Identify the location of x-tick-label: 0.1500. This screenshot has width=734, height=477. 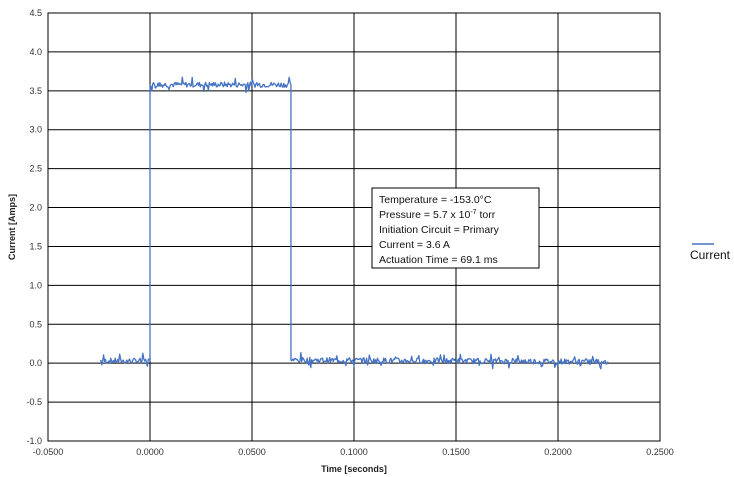
(456, 452).